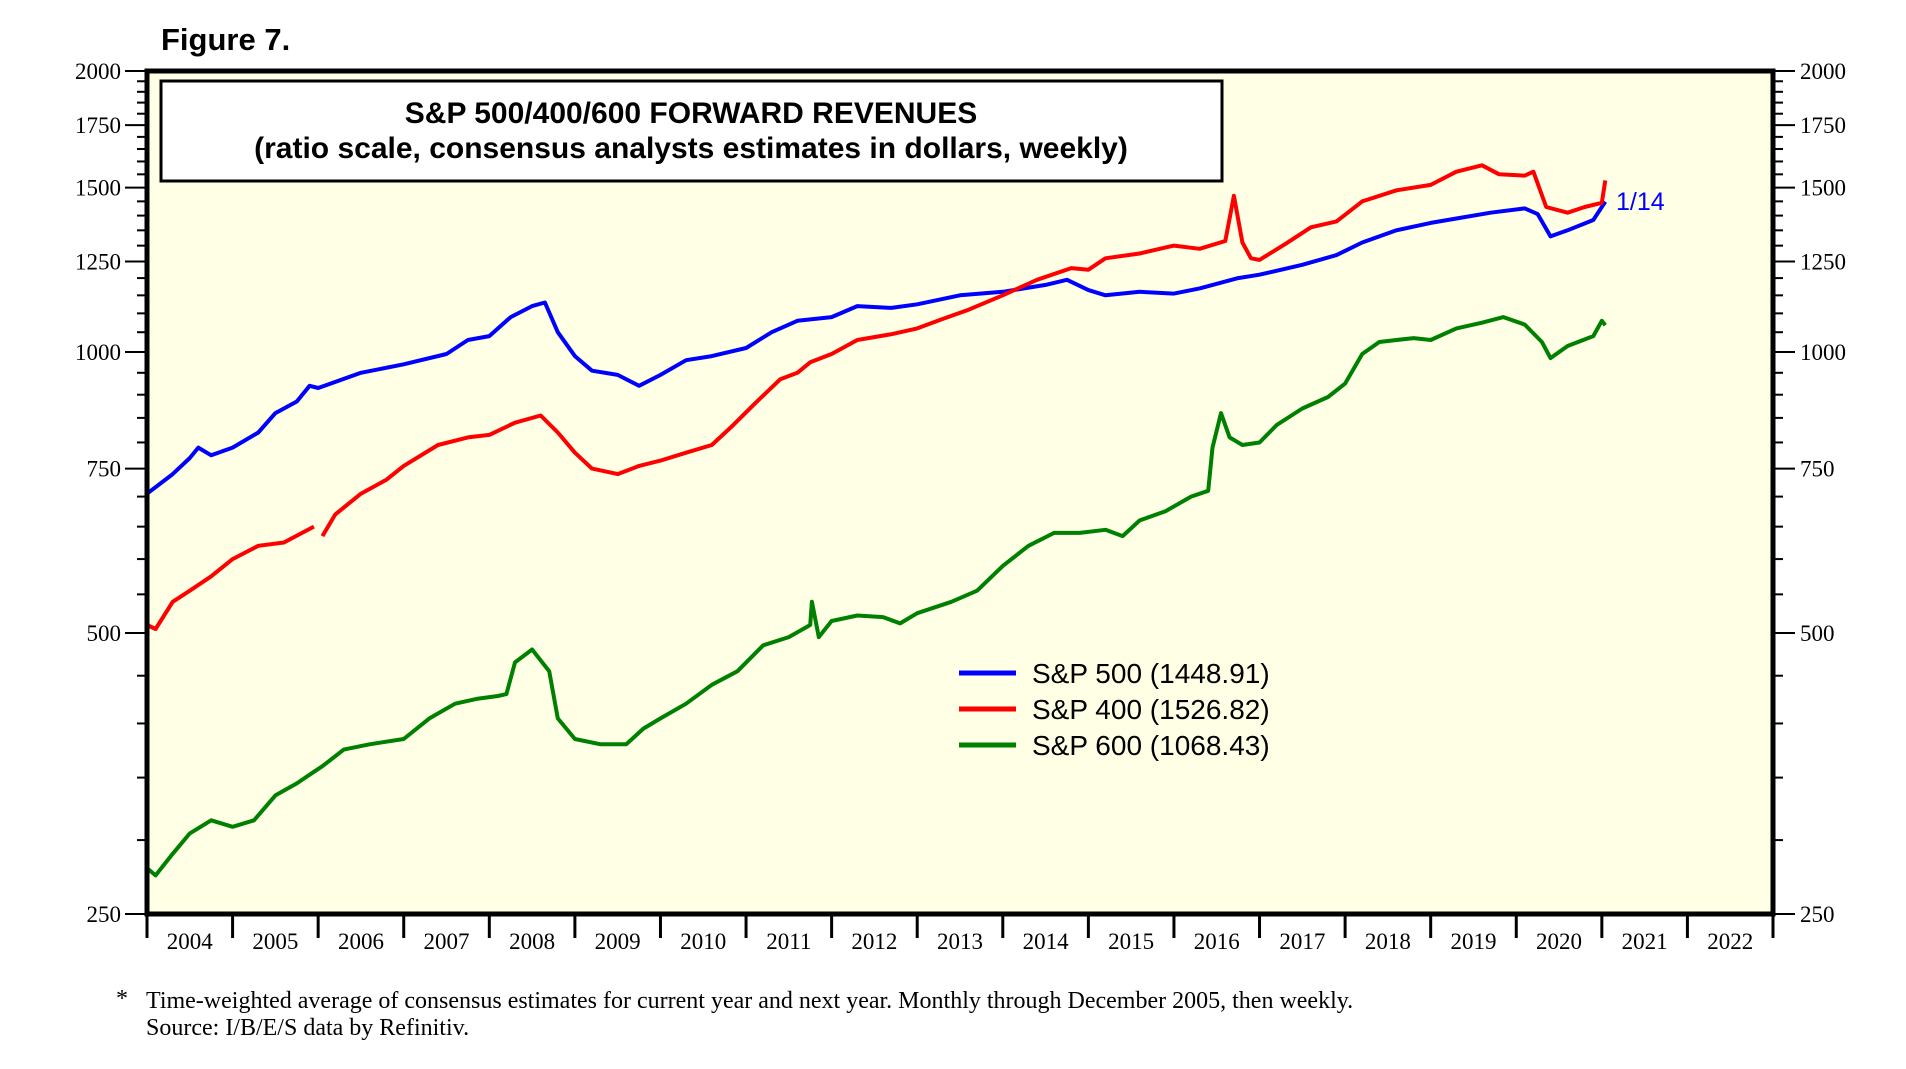 The height and width of the screenshot is (1069, 1906). Describe the element at coordinates (1817, 914) in the screenshot. I see `y-tick-label-right: 250` at that location.